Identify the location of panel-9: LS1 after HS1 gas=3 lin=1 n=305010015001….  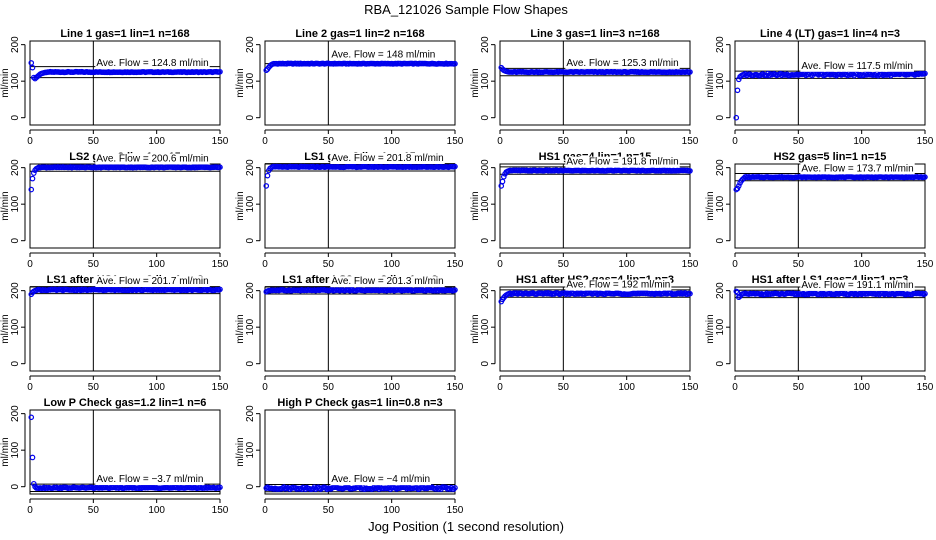
(114, 333).